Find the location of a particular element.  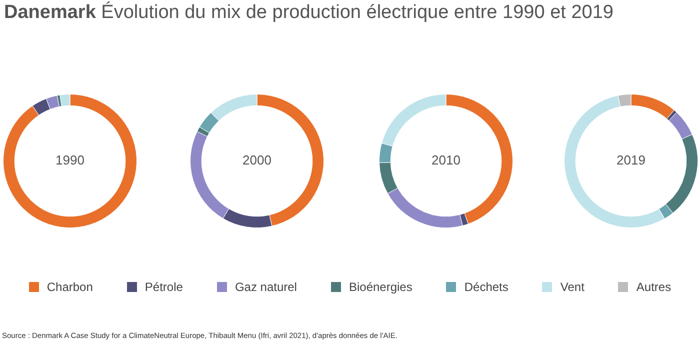

chart-title: Danemark Évolution du mix de production électrique entre 1990 et 2019 is located at coordinates (309, 13).